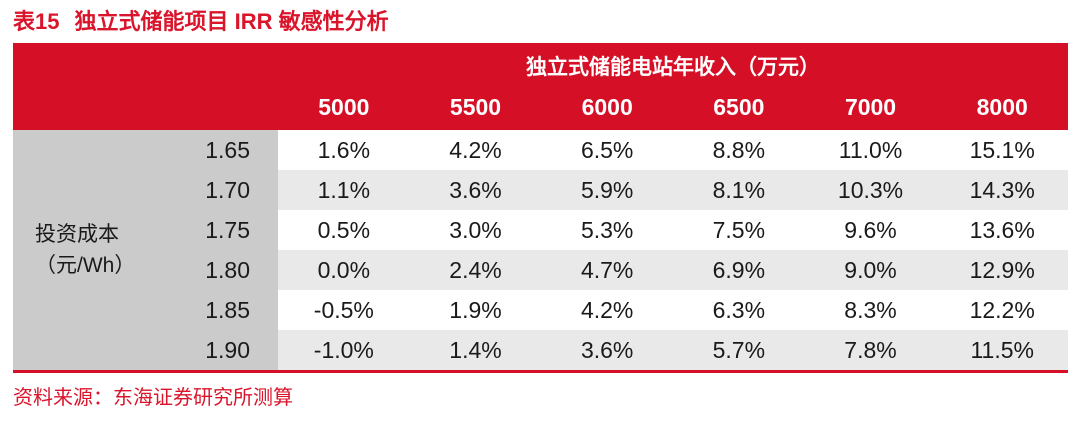 The height and width of the screenshot is (423, 1080). I want to click on irr-cell: 11.5%, so click(1002, 350).